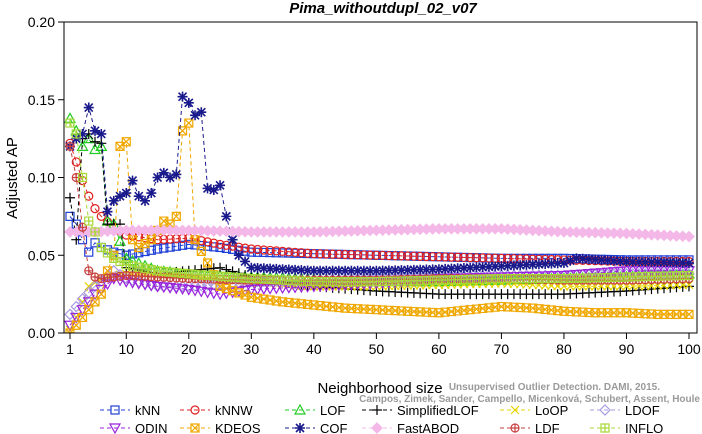 The width and height of the screenshot is (702, 434). Describe the element at coordinates (564, 349) in the screenshot. I see `x-tick-label: 80` at that location.